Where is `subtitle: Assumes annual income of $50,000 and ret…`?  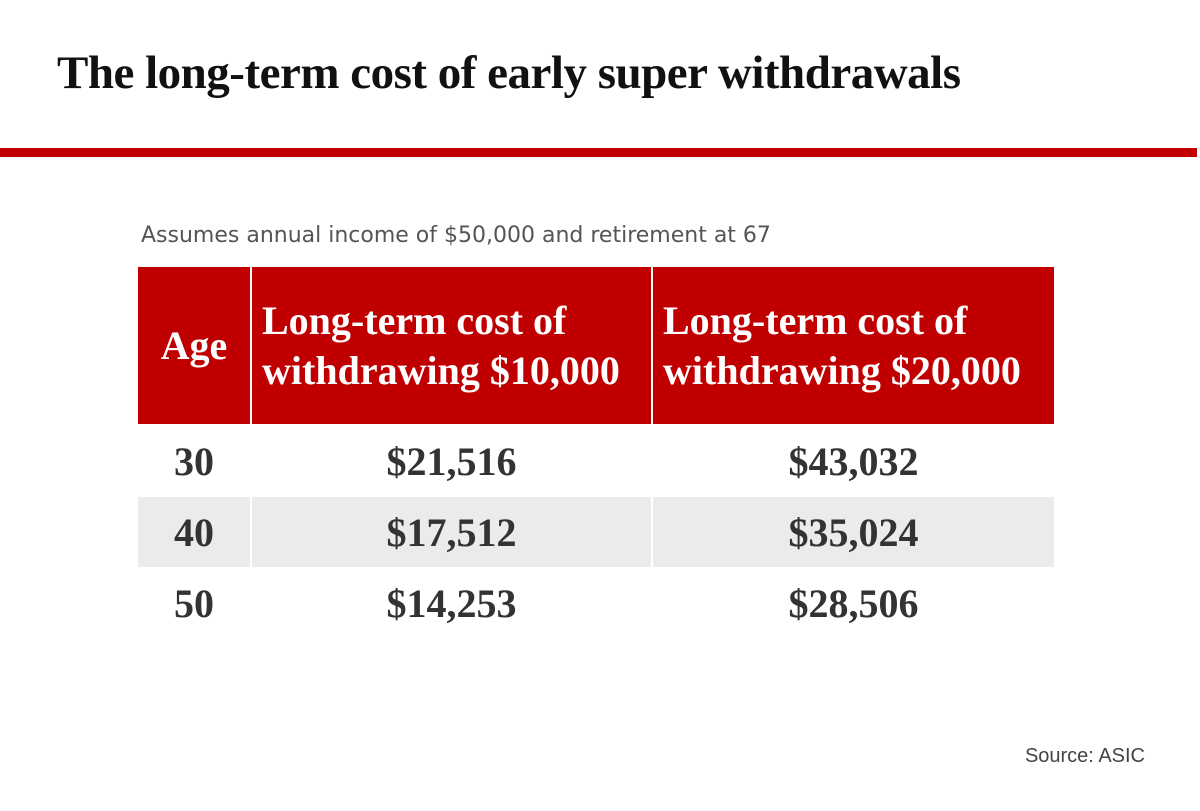 subtitle: Assumes annual income of $50,000 and ret… is located at coordinates (456, 235).